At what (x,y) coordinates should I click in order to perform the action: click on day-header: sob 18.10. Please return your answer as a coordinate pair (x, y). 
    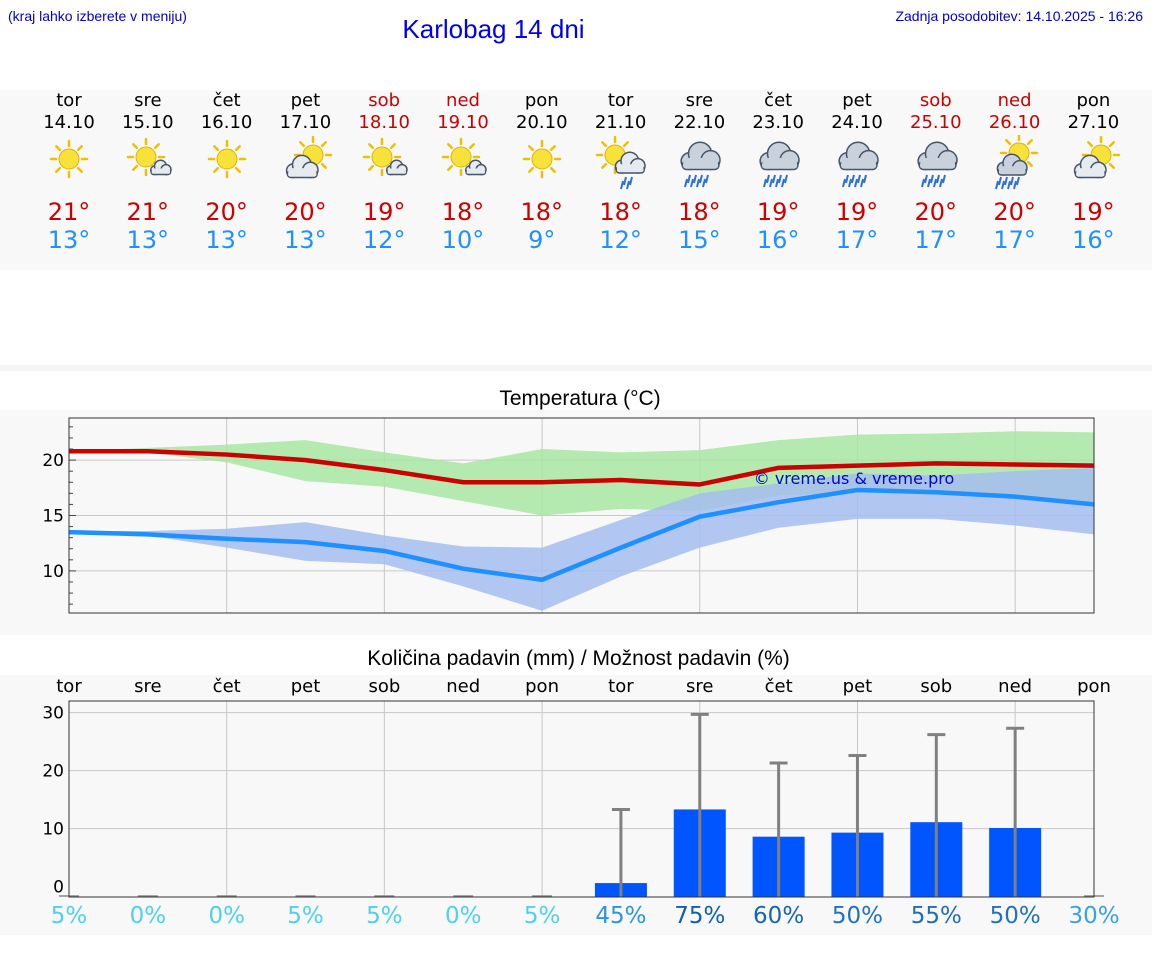
    Looking at the image, I should click on (384, 112).